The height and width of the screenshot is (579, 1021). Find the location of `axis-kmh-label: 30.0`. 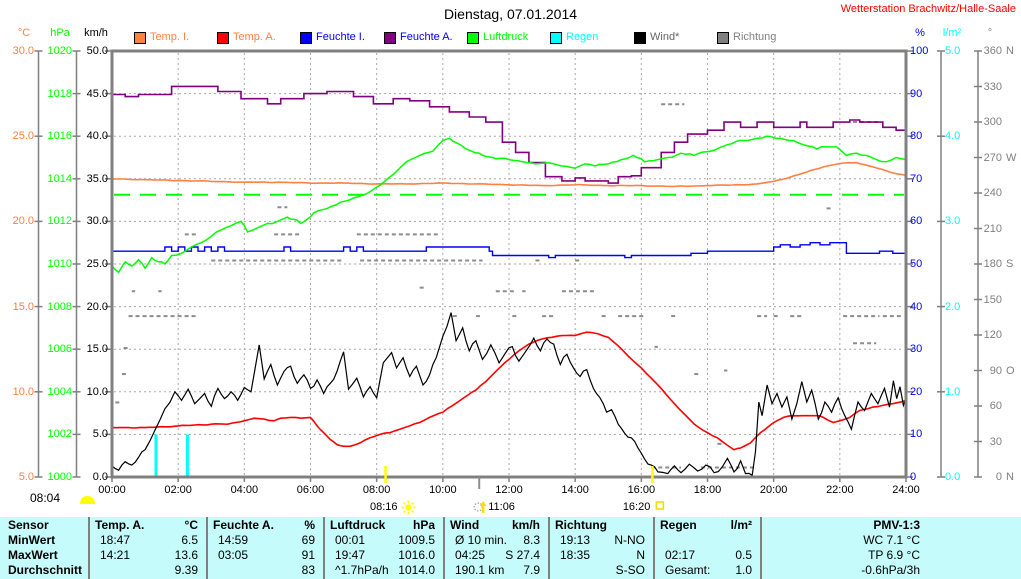

axis-kmh-label: 30.0 is located at coordinates (97, 221).